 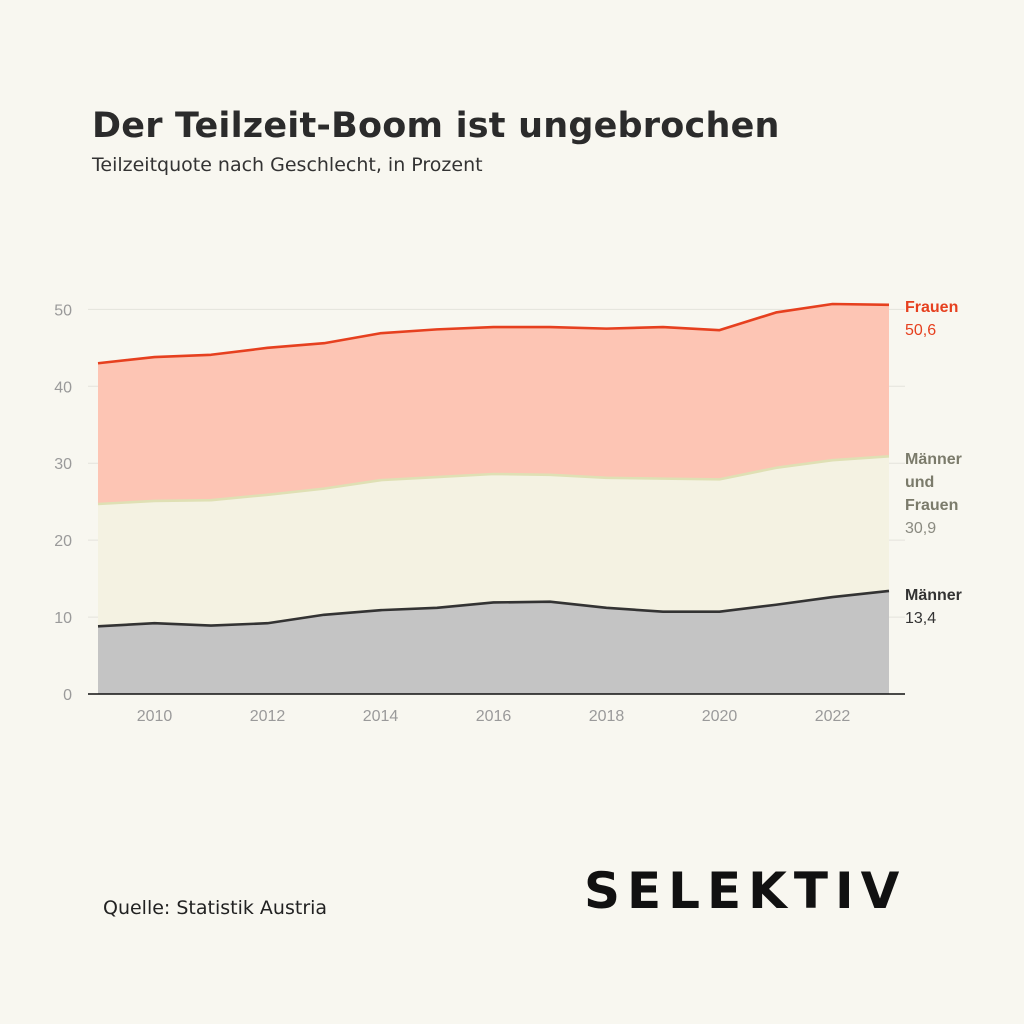 I want to click on x-tick-label: 2018, so click(x=607, y=716).